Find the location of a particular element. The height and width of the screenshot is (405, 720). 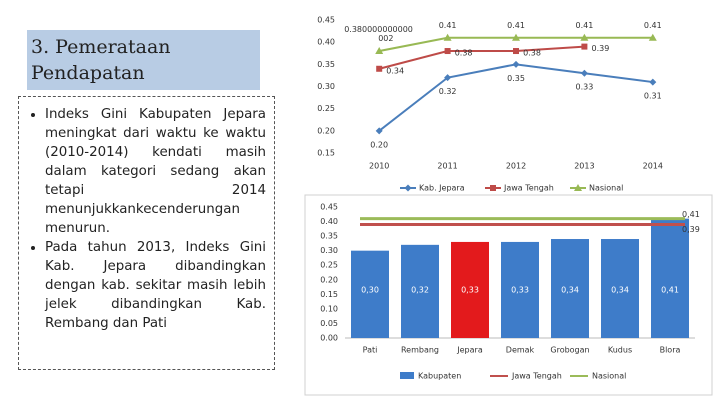

data-label: 0,41 is located at coordinates (670, 290).